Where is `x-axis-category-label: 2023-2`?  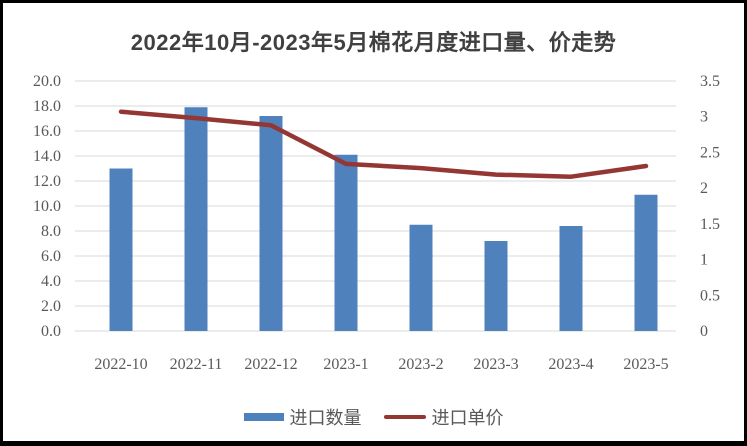
x-axis-category-label: 2023-2 is located at coordinates (420, 364).